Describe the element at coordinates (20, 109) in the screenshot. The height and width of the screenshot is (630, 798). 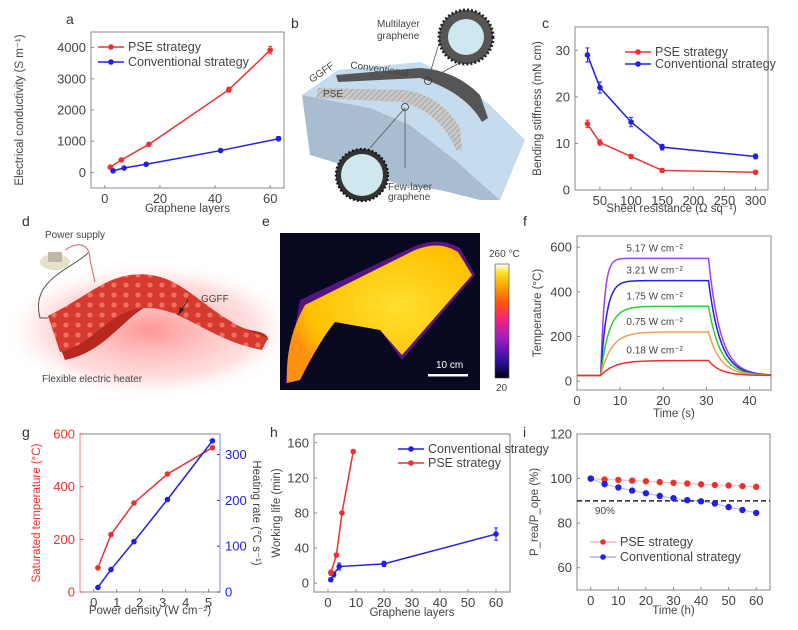
I see `y-axis-label: Electrical conductivity (S m⁻¹)` at that location.